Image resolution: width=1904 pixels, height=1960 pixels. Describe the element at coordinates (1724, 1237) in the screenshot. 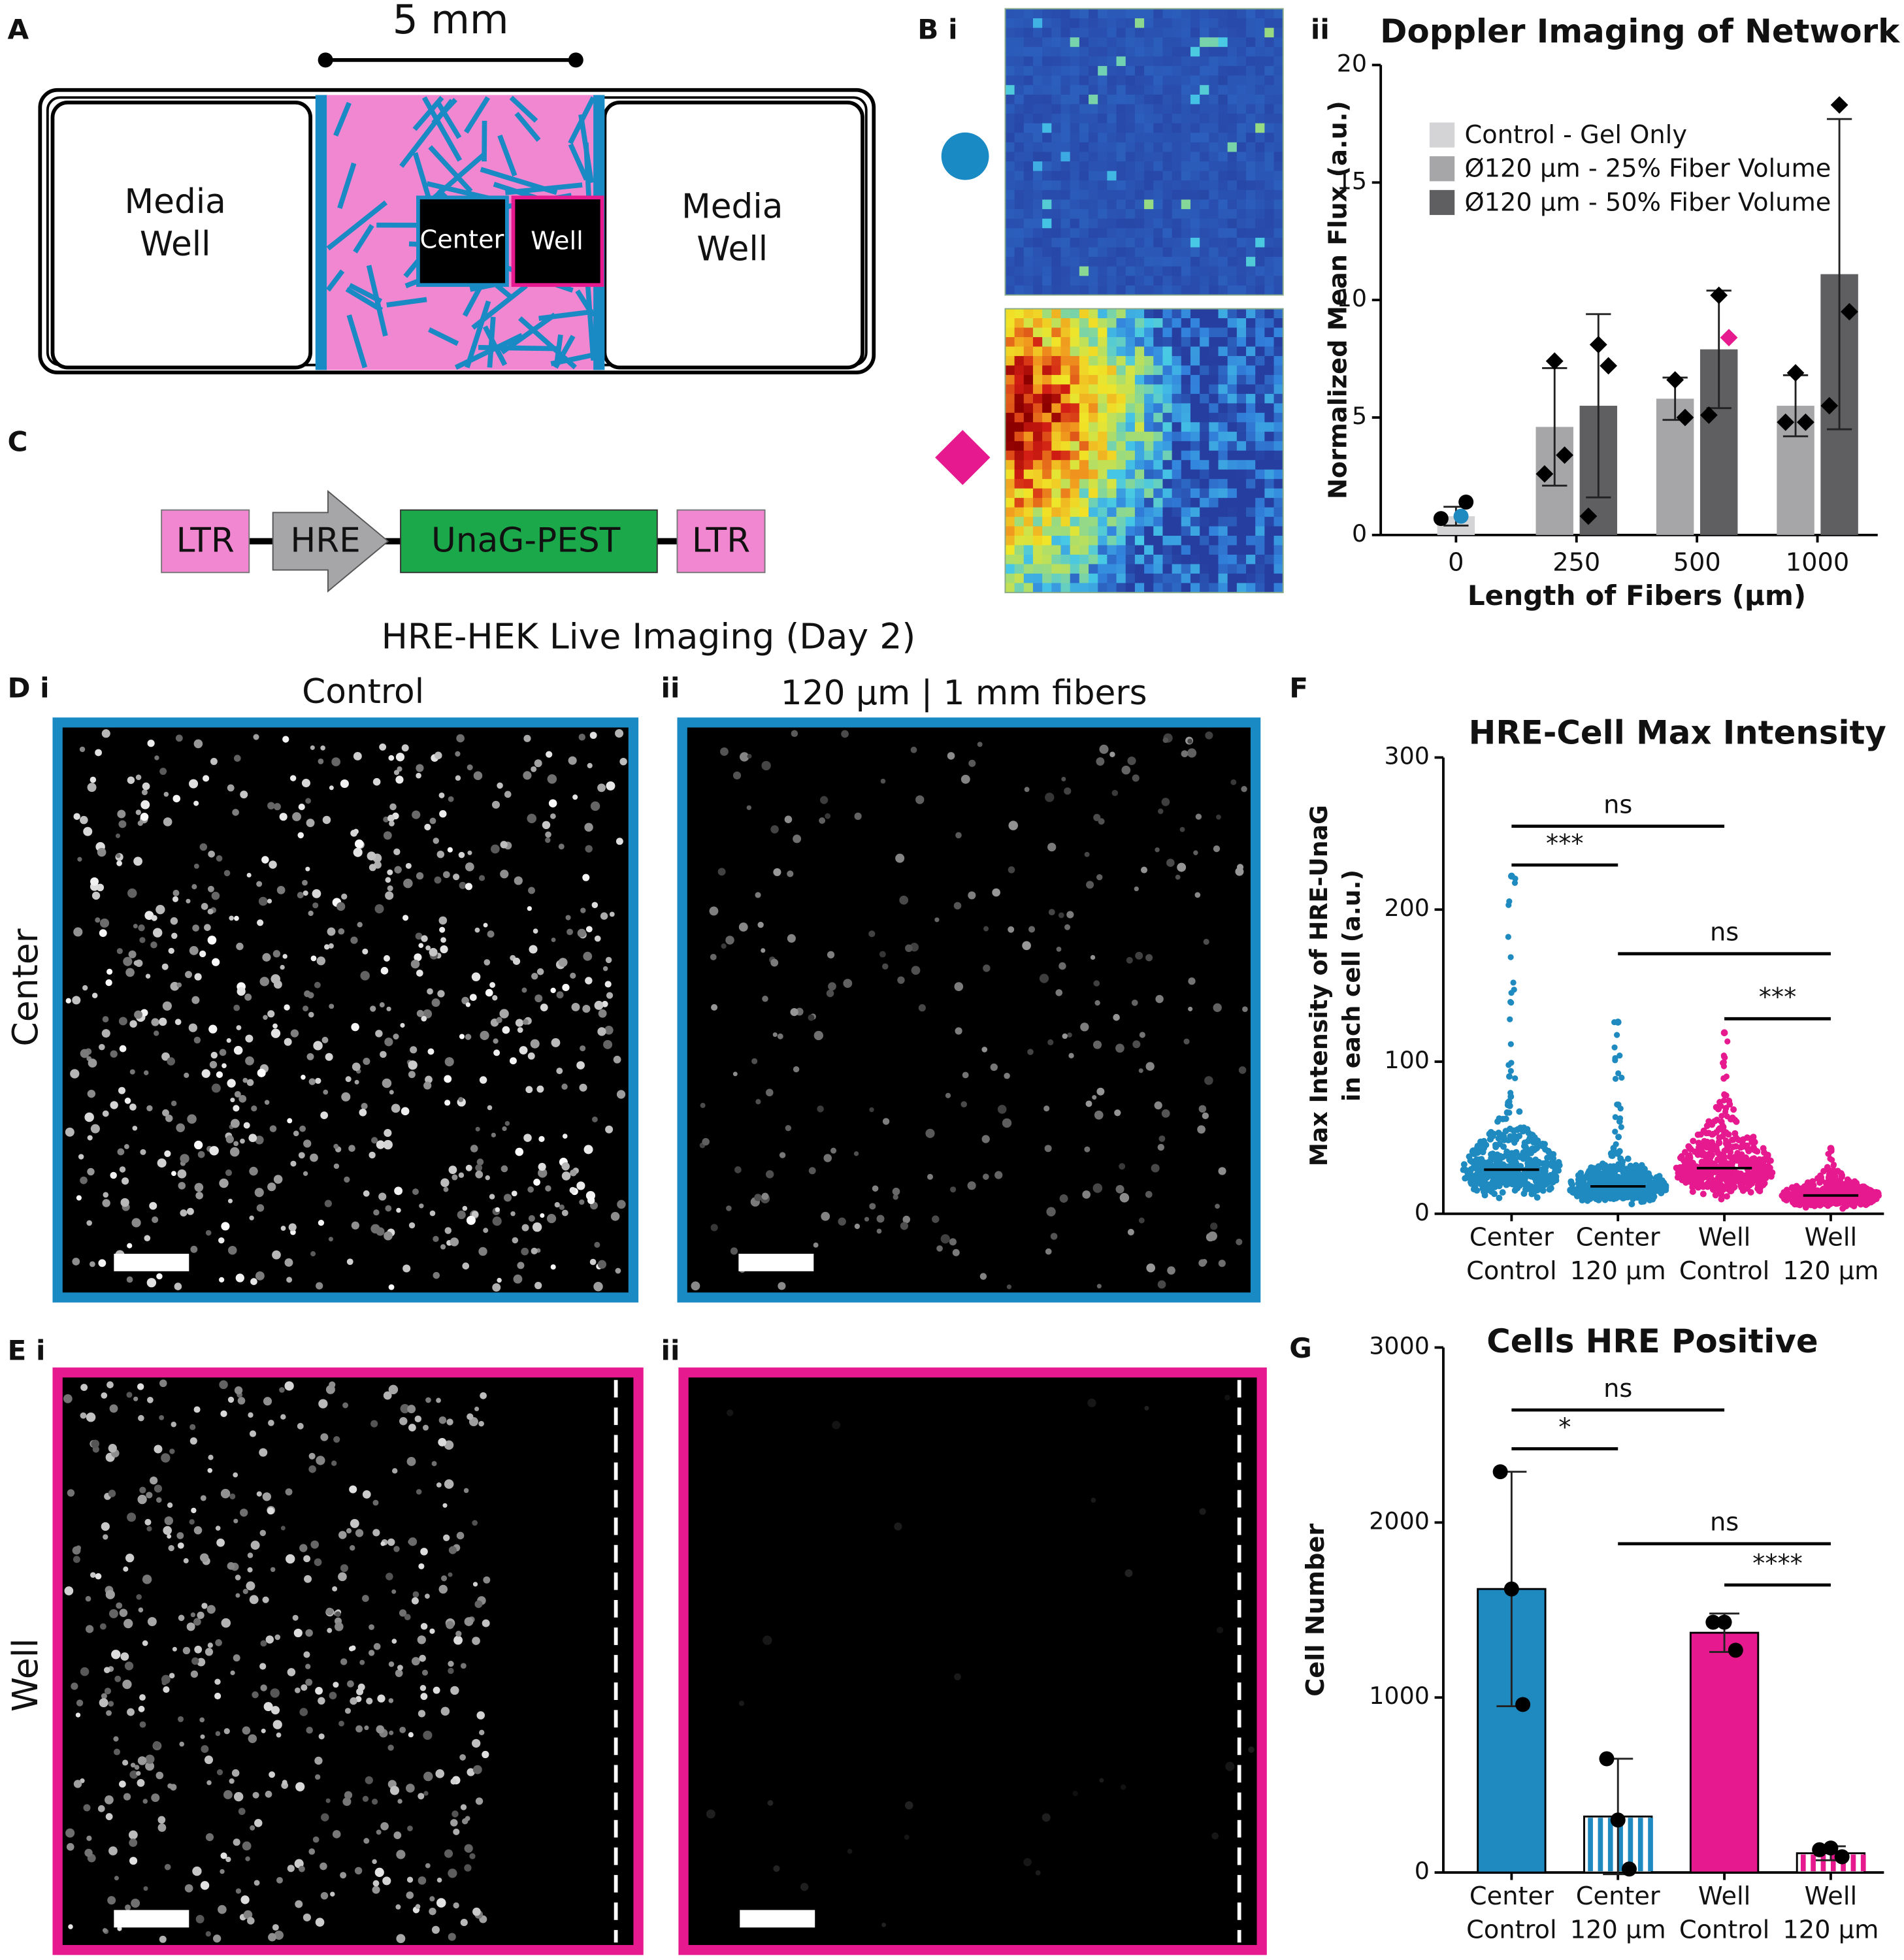

I see `x-tick-label: Well` at that location.